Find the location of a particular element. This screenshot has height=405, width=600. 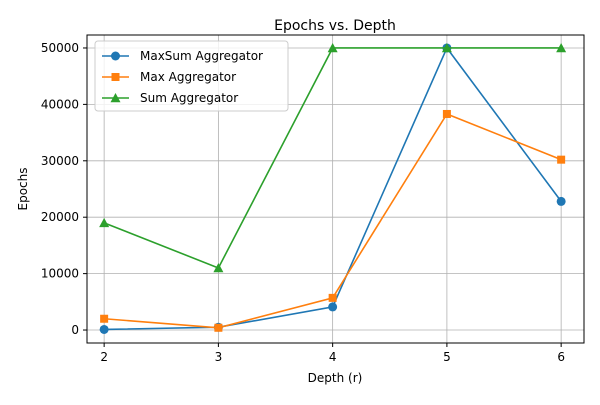

legend-label: MaxSum Aggregator is located at coordinates (201, 56).